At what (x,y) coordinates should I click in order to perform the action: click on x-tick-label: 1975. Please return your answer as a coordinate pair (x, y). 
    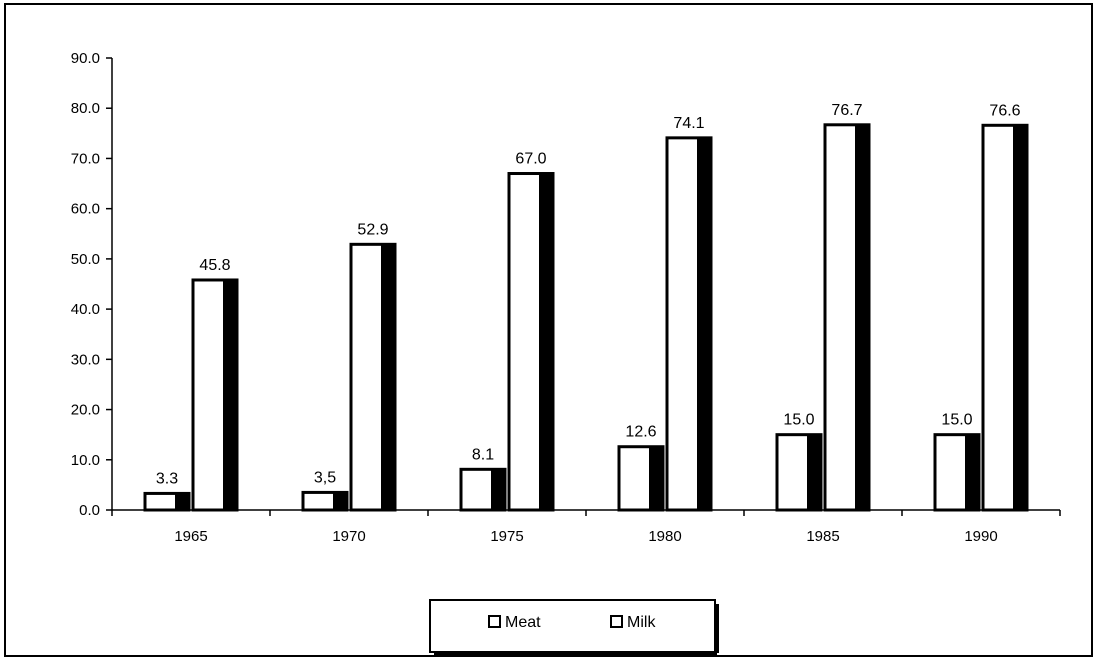
    Looking at the image, I should click on (506, 536).